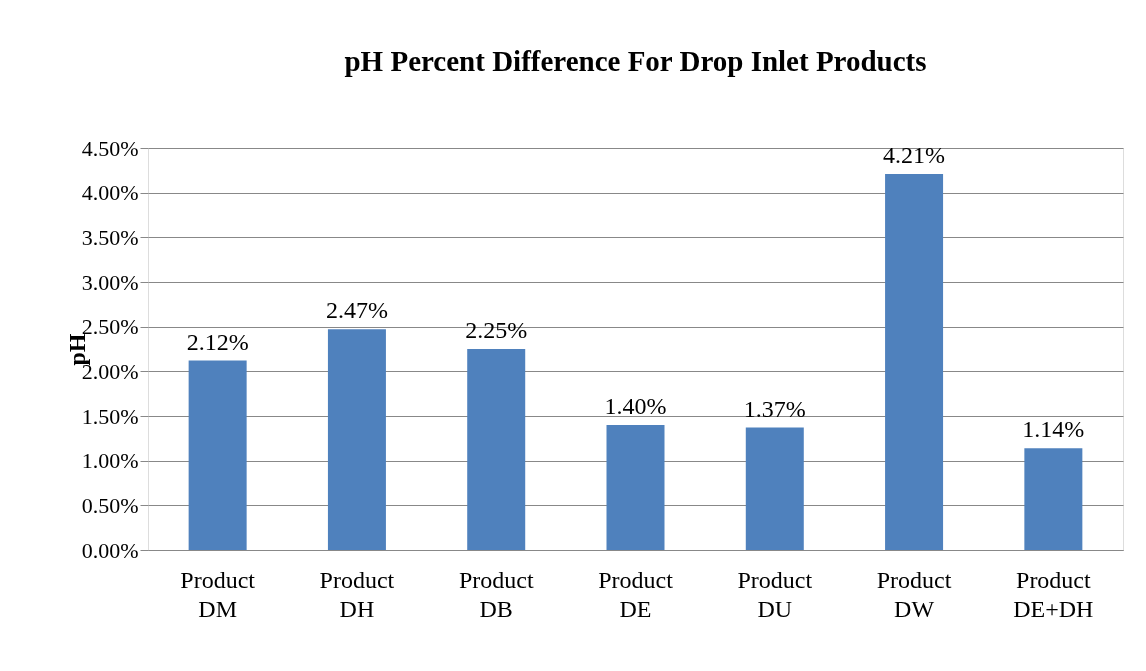  I want to click on x-tick-label: Product DB, so click(496, 594).